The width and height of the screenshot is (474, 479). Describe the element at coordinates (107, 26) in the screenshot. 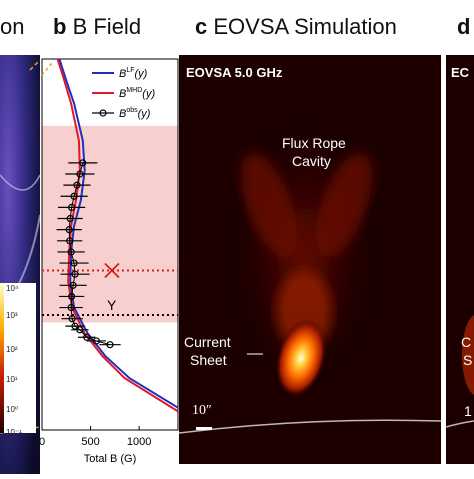

I see `panel-b-title: B Field` at that location.